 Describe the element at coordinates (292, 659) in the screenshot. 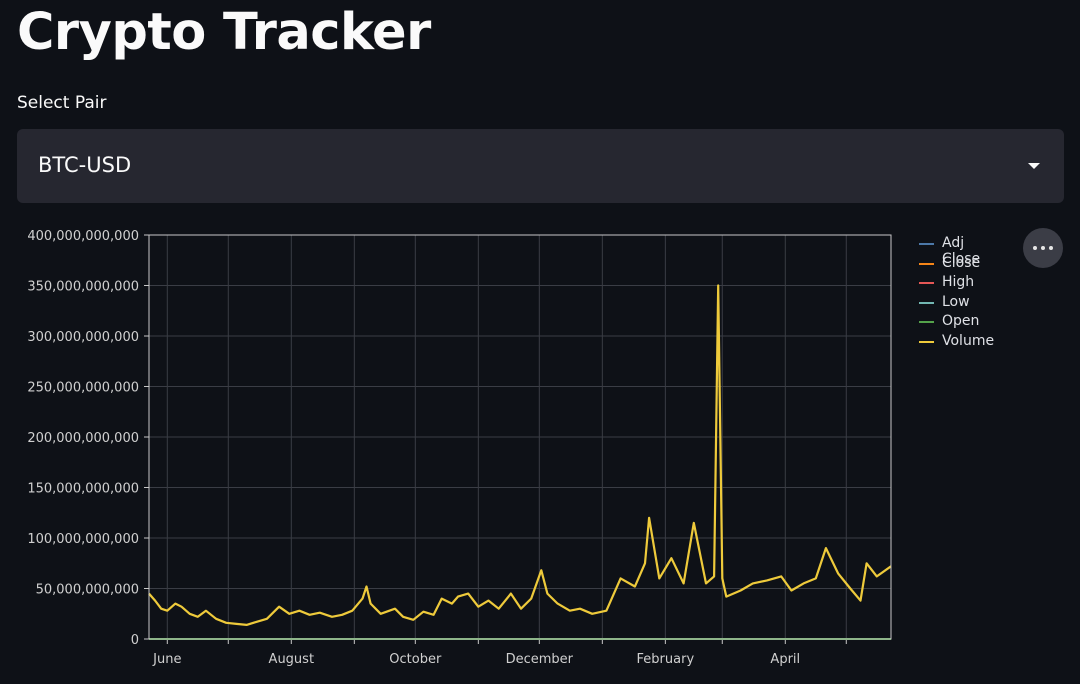

I see `x-tick-label: August` at that location.